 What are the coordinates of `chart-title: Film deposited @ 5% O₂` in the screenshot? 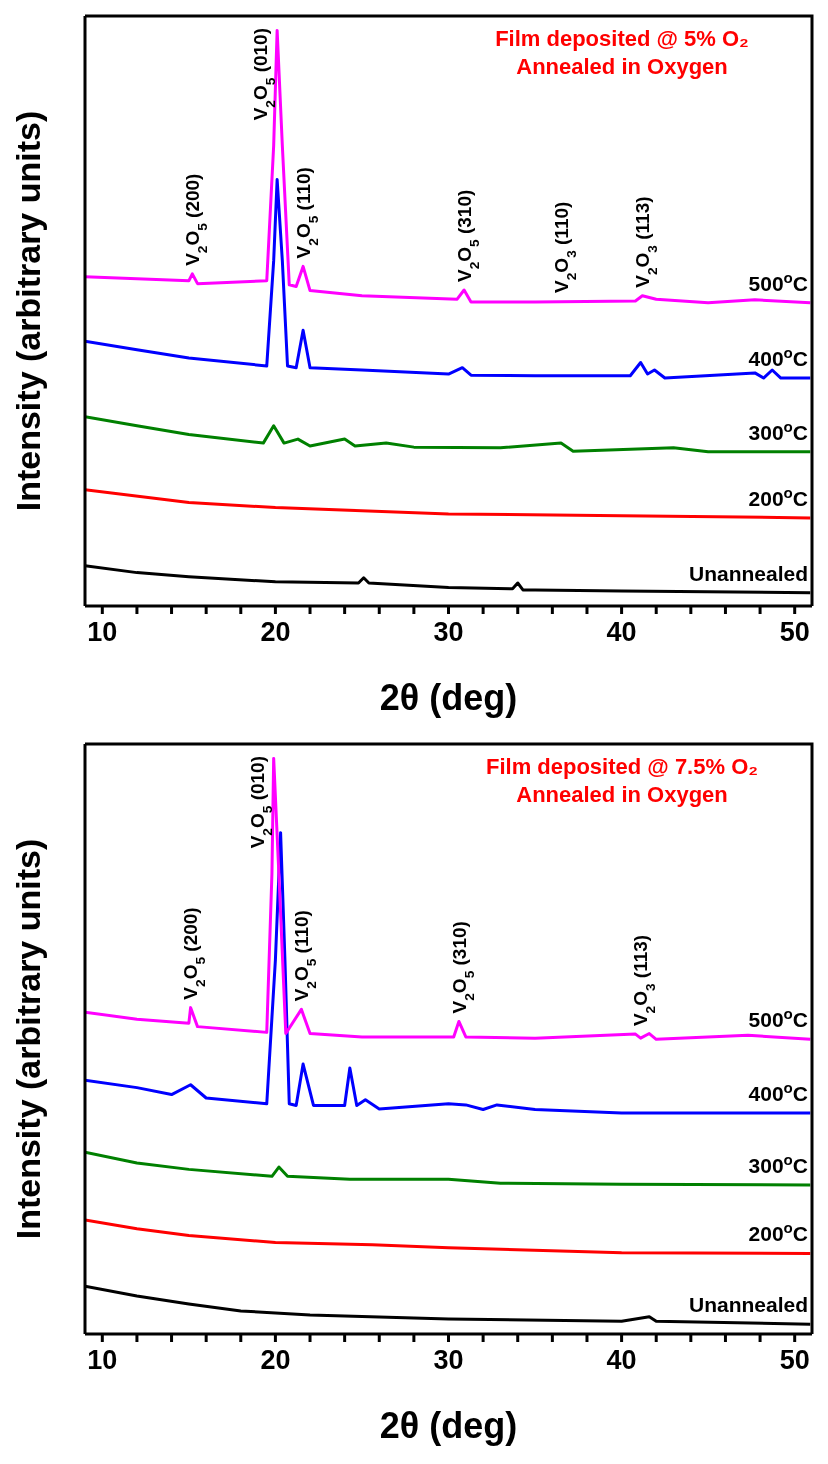 It's located at (622, 38).